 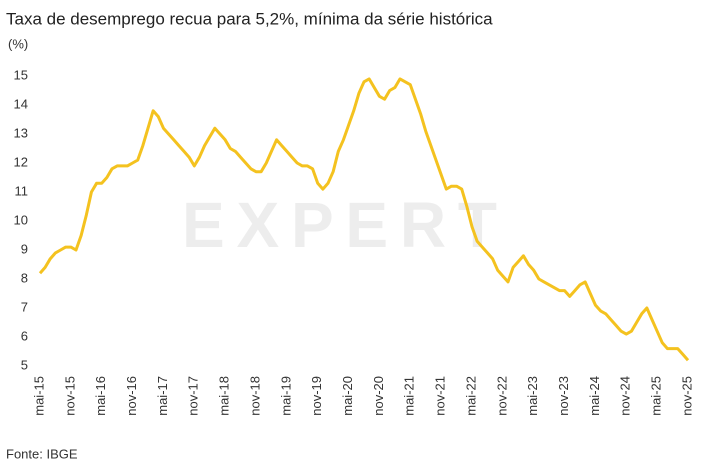 I want to click on x-tick-label: mai-23, so click(x=532, y=396).